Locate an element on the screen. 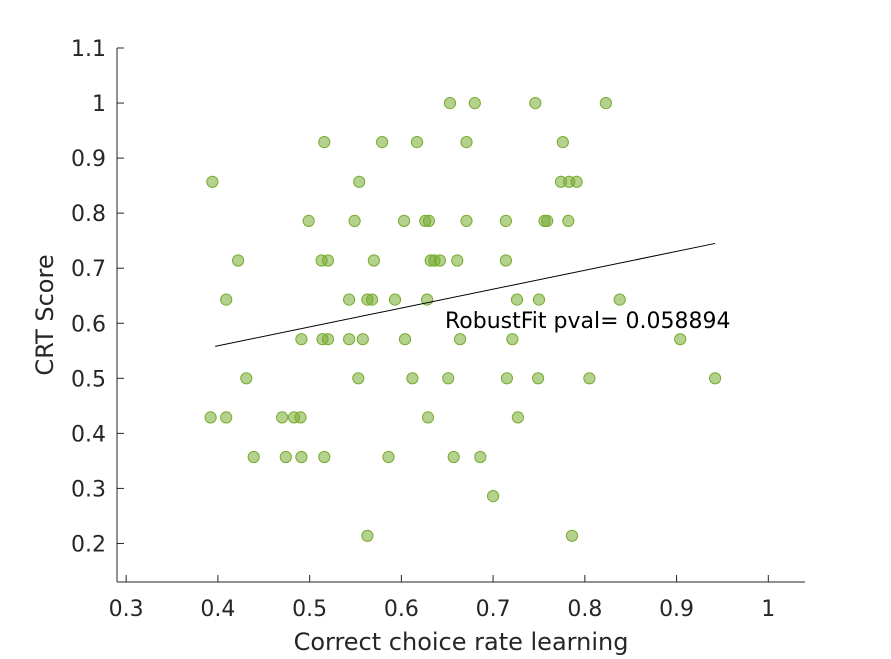 This screenshot has width=891, height=659. x-tick-label: 0.9 is located at coordinates (676, 609).